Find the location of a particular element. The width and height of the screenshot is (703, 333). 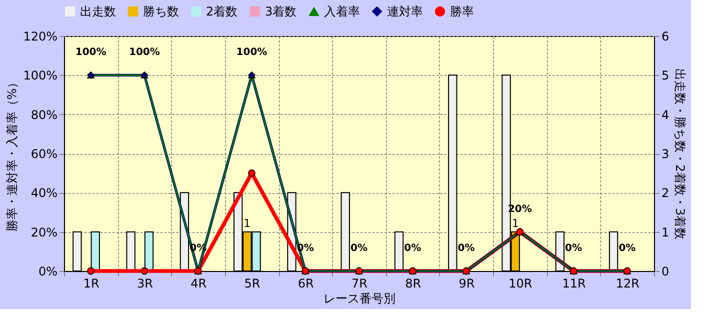

y-tick-label: 100% is located at coordinates (40, 75).